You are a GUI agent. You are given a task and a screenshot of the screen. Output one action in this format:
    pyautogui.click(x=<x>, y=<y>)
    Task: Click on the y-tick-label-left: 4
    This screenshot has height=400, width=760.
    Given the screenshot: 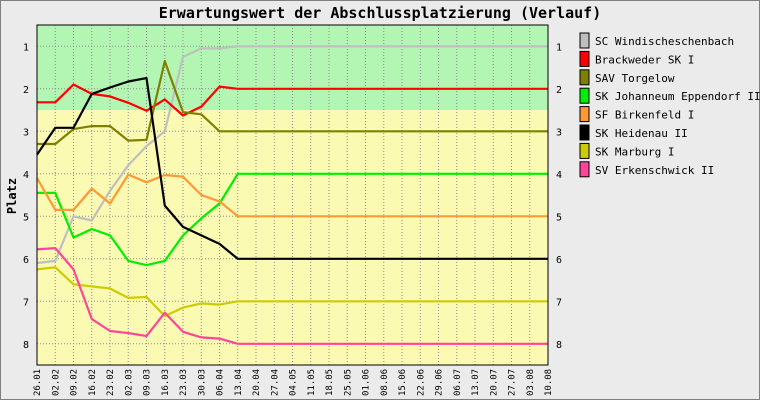 What is the action you would take?
    pyautogui.click(x=26, y=175)
    